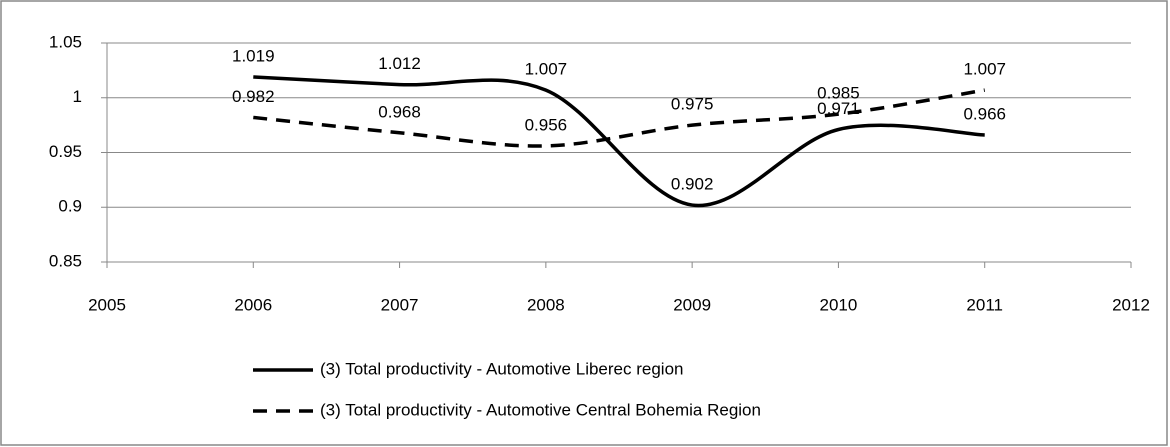 This screenshot has width=1170, height=447. Describe the element at coordinates (984, 304) in the screenshot. I see `x-tick-label: 2011` at that location.